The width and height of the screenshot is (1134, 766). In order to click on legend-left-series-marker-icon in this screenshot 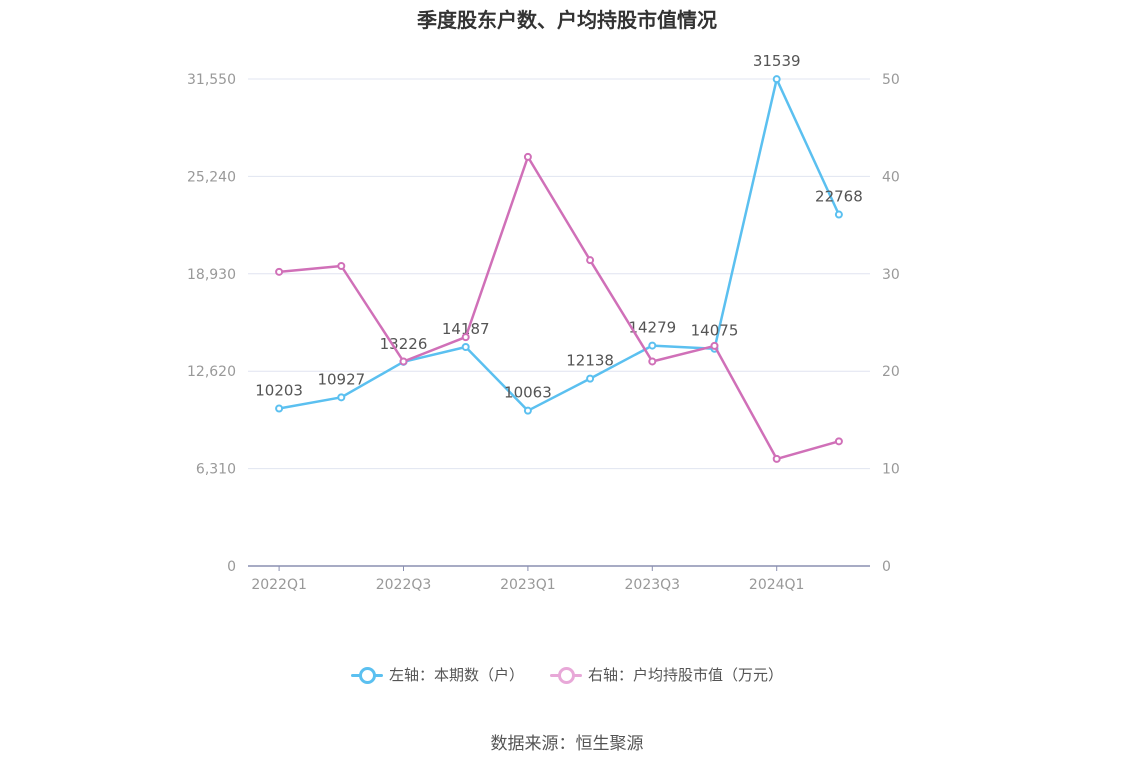, I will do `click(366, 675)`.